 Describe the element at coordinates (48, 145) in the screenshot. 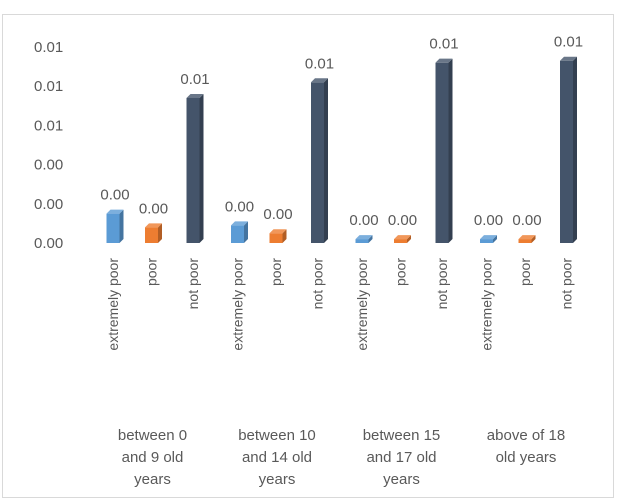

I see `y-axis-ticks: 0.00 0.00 0.00 0.01 0.01 0.01` at that location.